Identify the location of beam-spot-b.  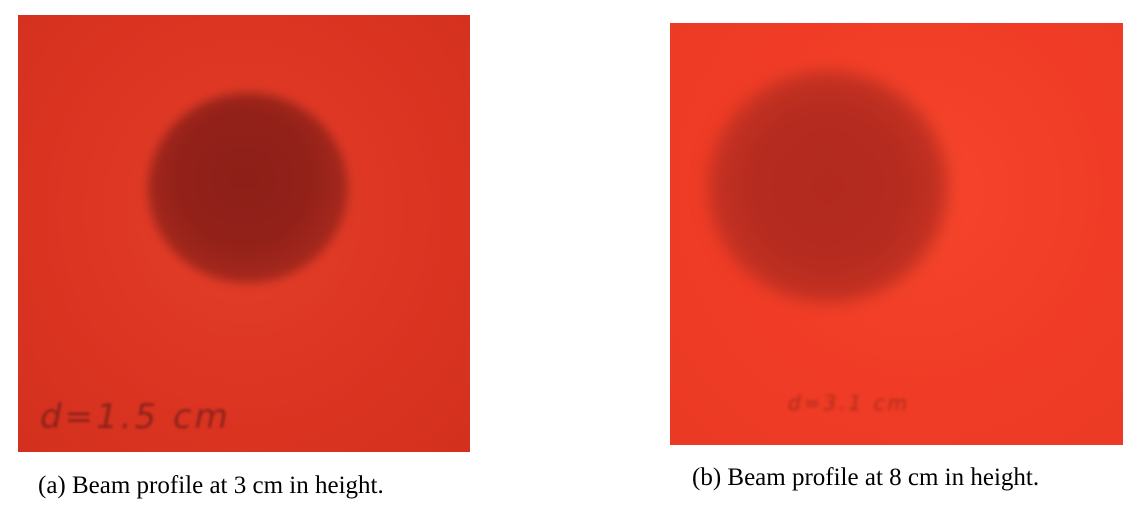
(828, 187).